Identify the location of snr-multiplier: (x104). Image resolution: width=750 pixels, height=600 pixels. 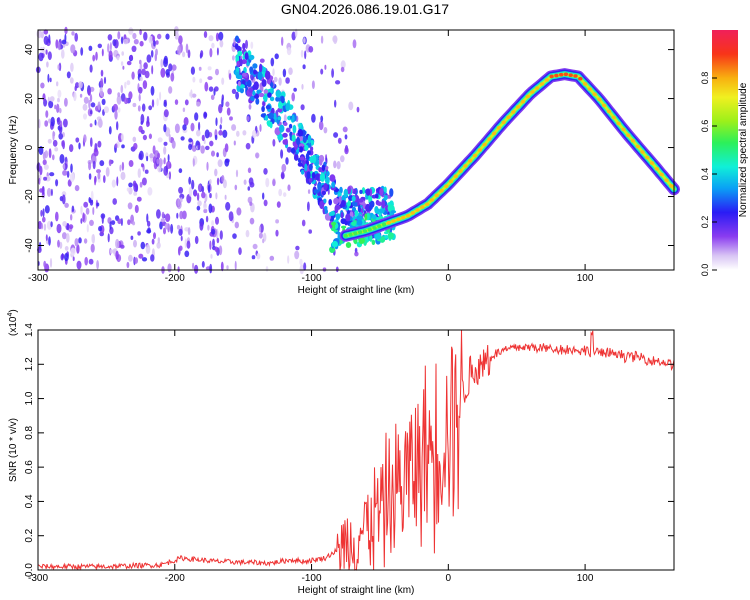
(13, 322).